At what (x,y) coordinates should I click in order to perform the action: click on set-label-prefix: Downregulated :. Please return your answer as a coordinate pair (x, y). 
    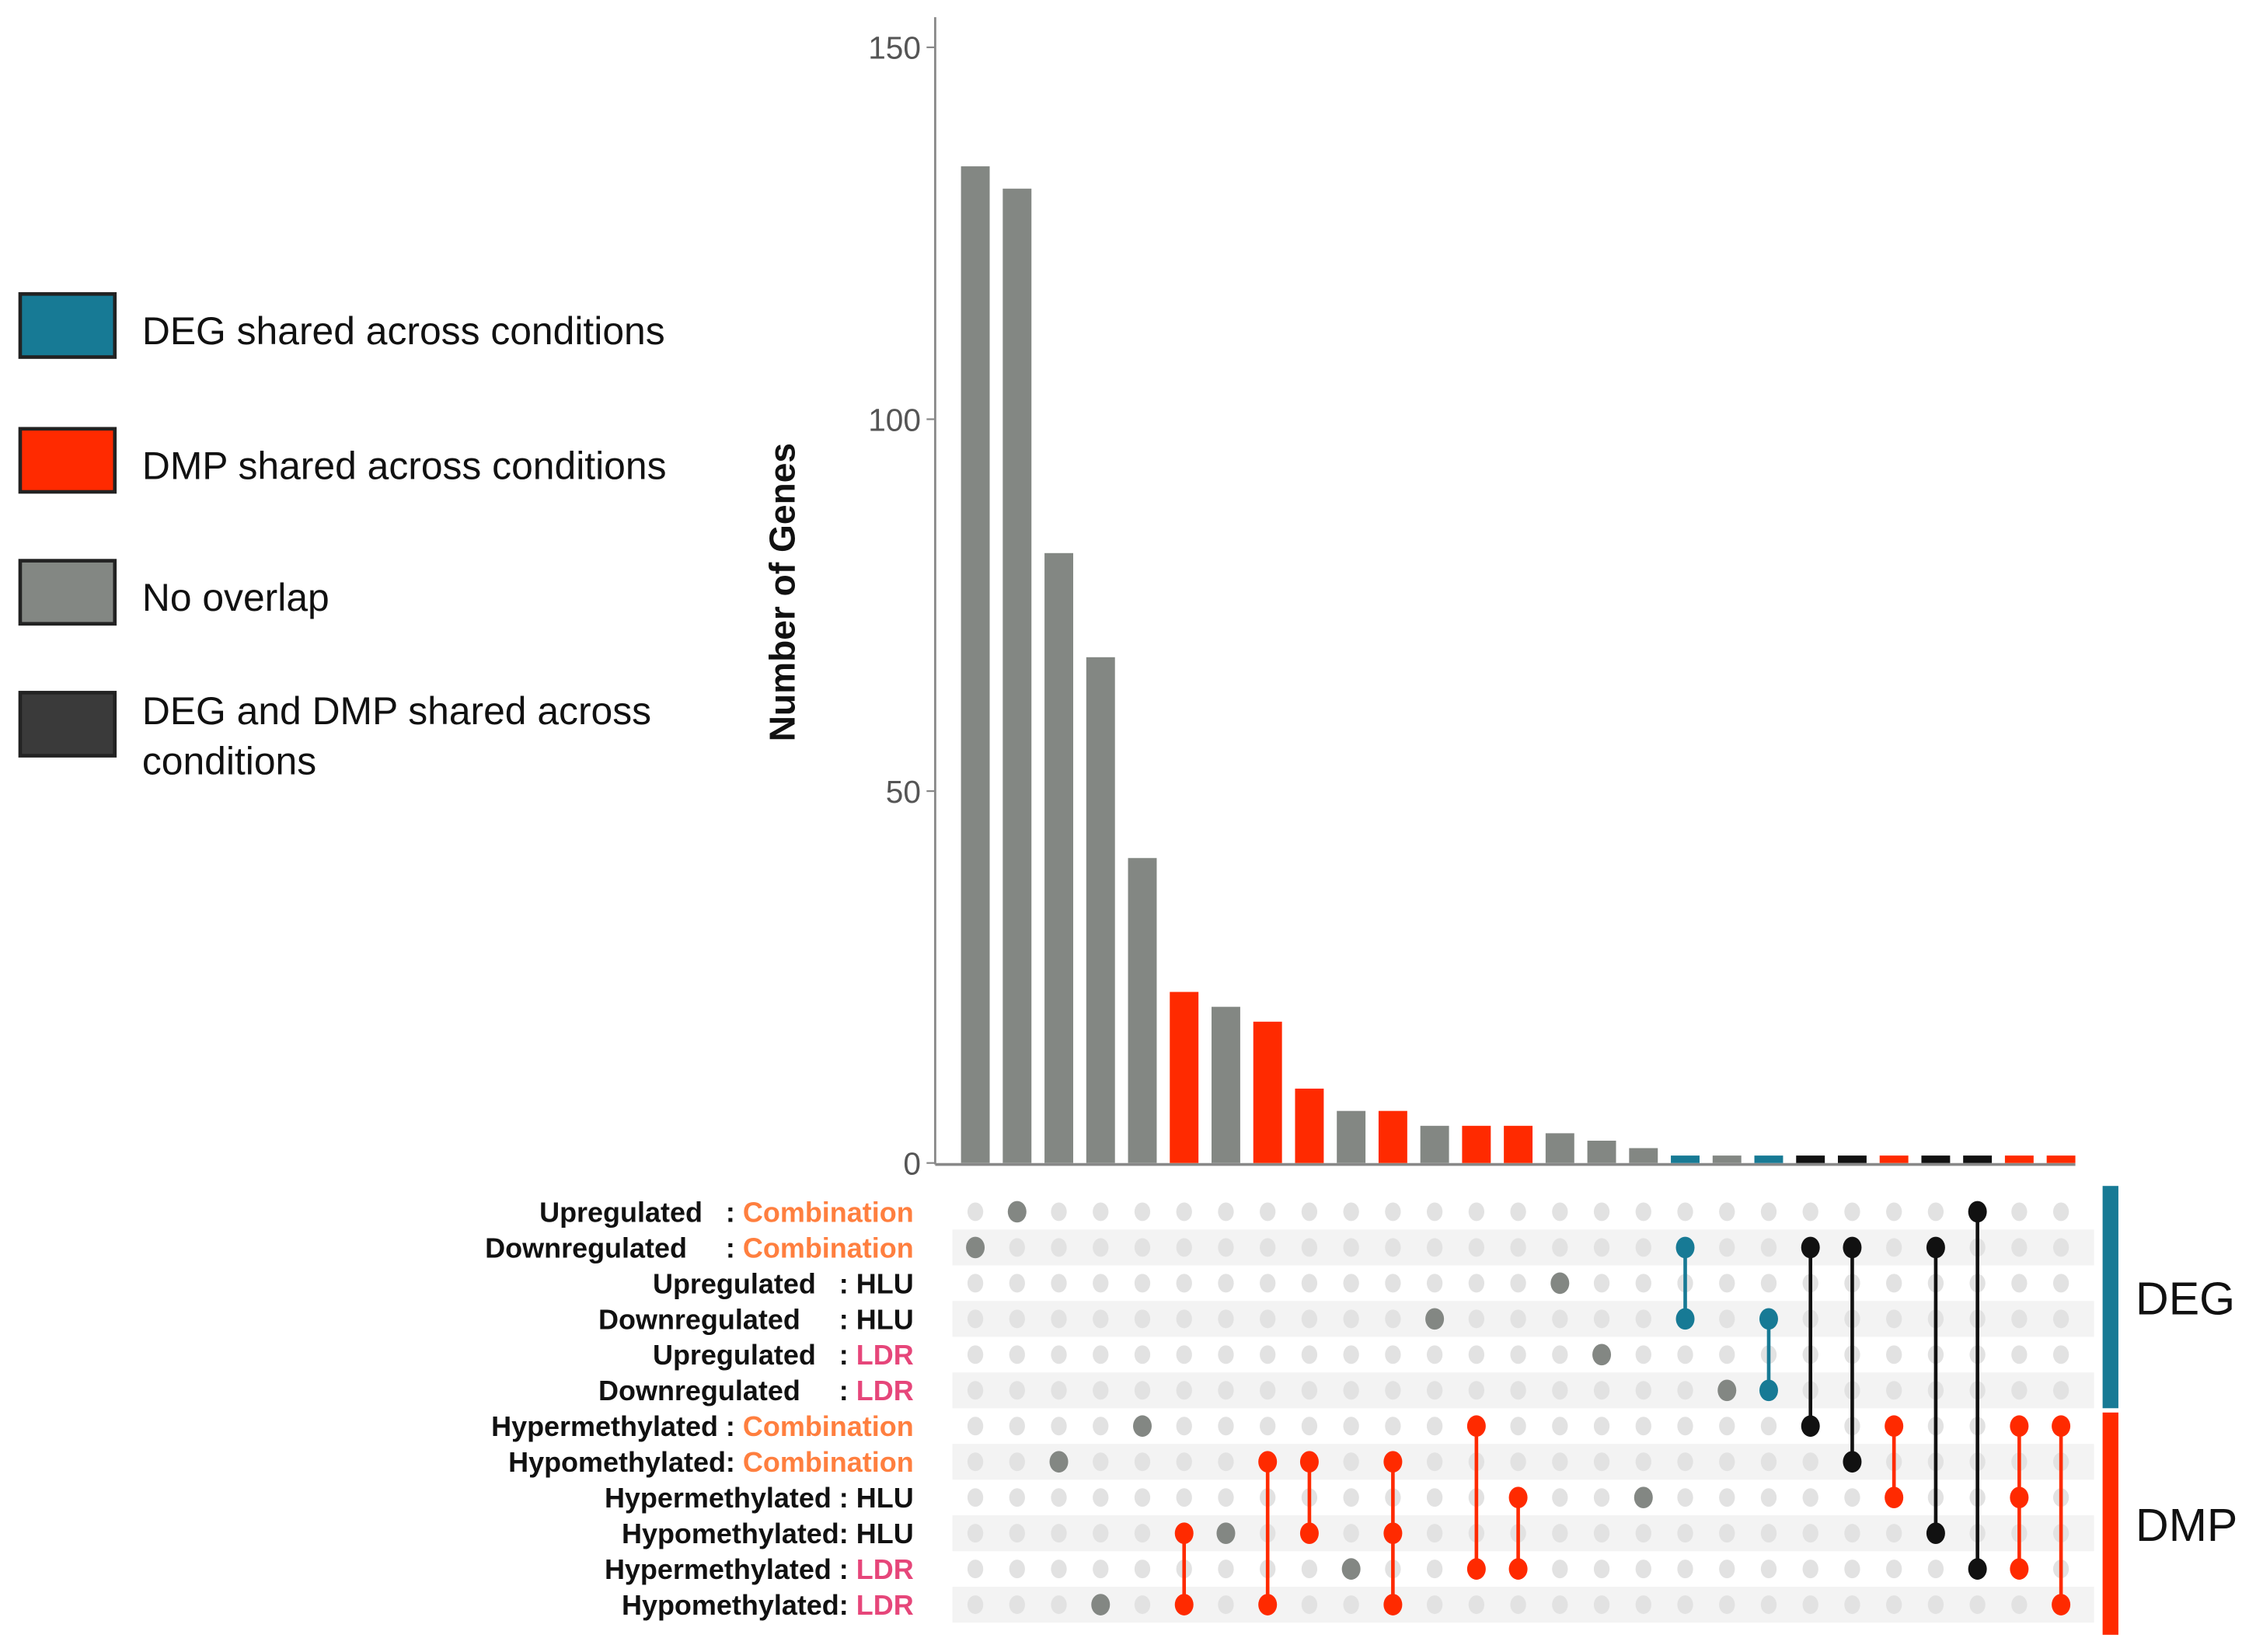
    Looking at the image, I should click on (614, 1247).